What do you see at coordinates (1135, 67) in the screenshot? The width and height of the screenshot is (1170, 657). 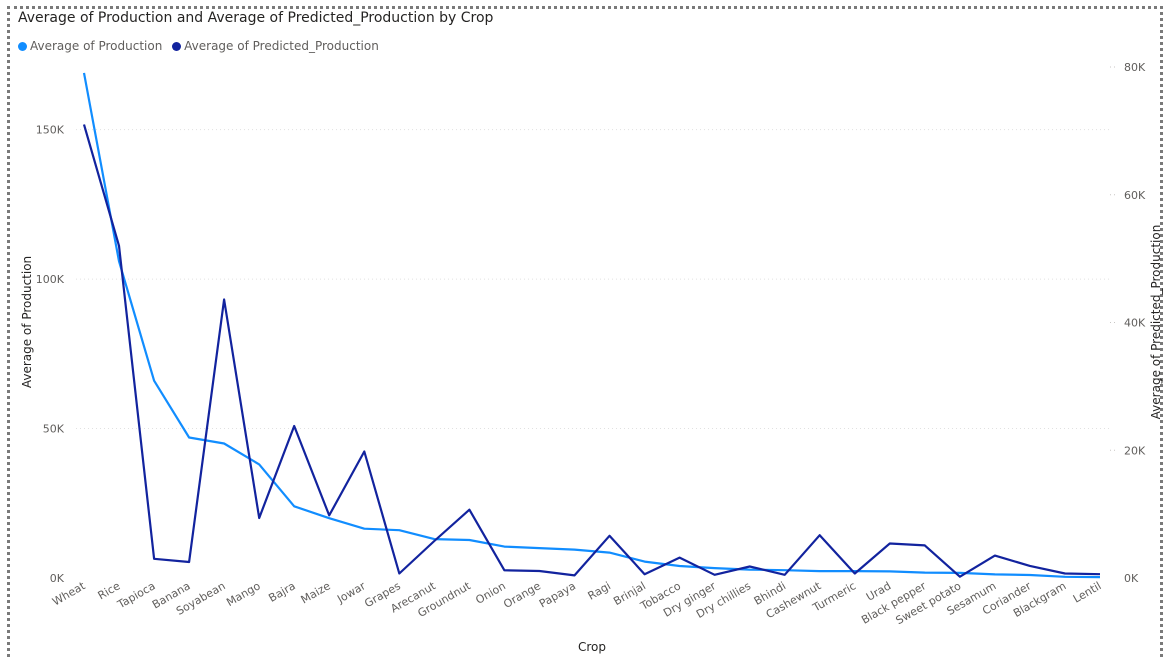 I see `y2-tick-label: 80K` at bounding box center [1135, 67].